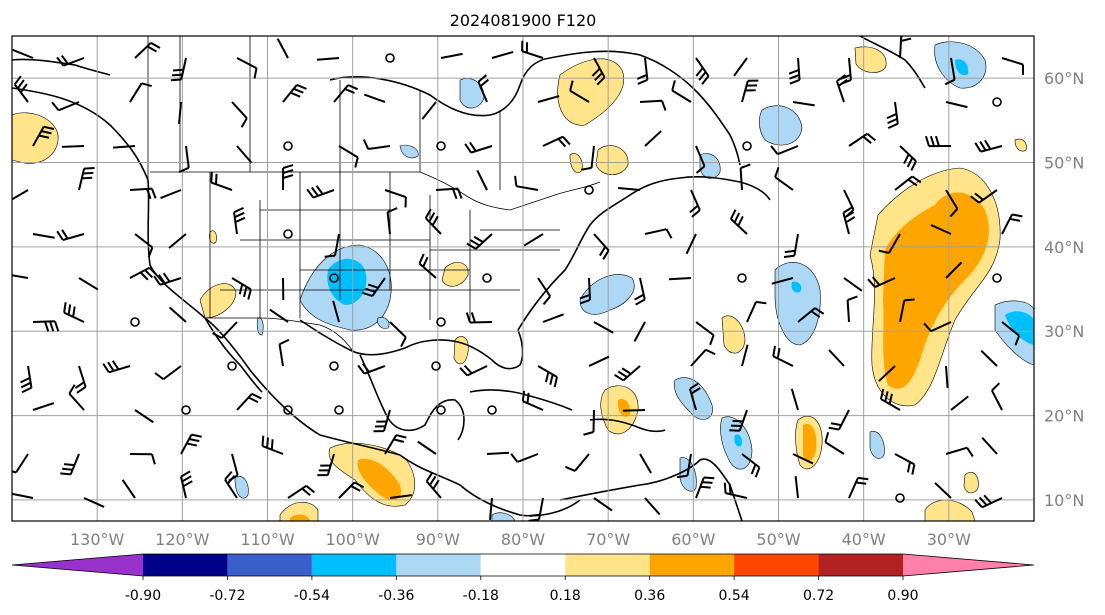 The image size is (1105, 615). Describe the element at coordinates (1064, 416) in the screenshot. I see `latitude-label: 20°N` at that location.